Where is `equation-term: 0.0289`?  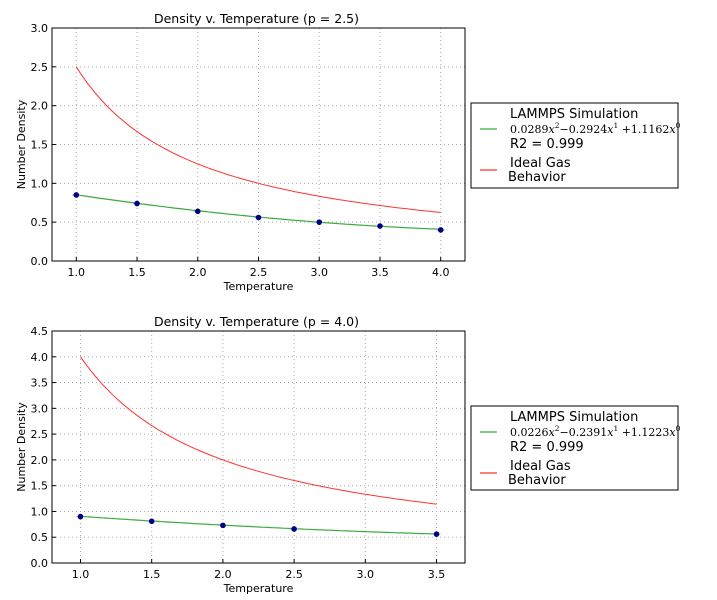 equation-term: 0.0289 is located at coordinates (529, 129).